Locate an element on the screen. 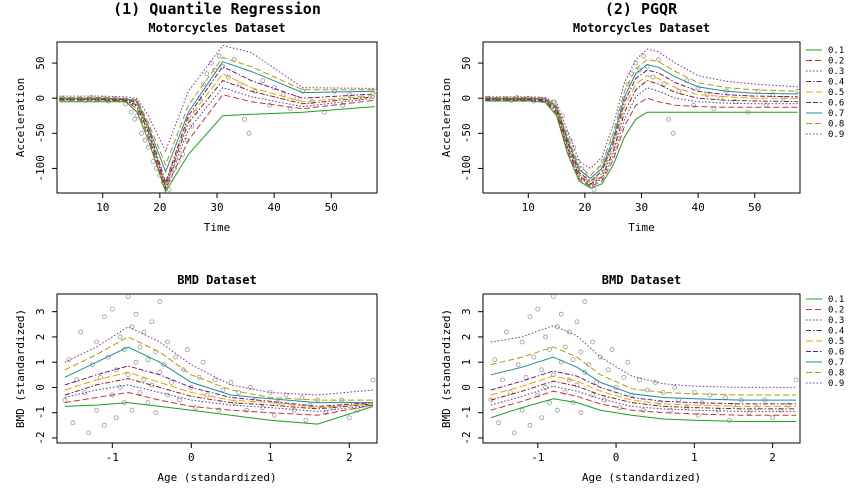 This screenshot has height=500, width=850. plot-frame is located at coordinates (641, 368).